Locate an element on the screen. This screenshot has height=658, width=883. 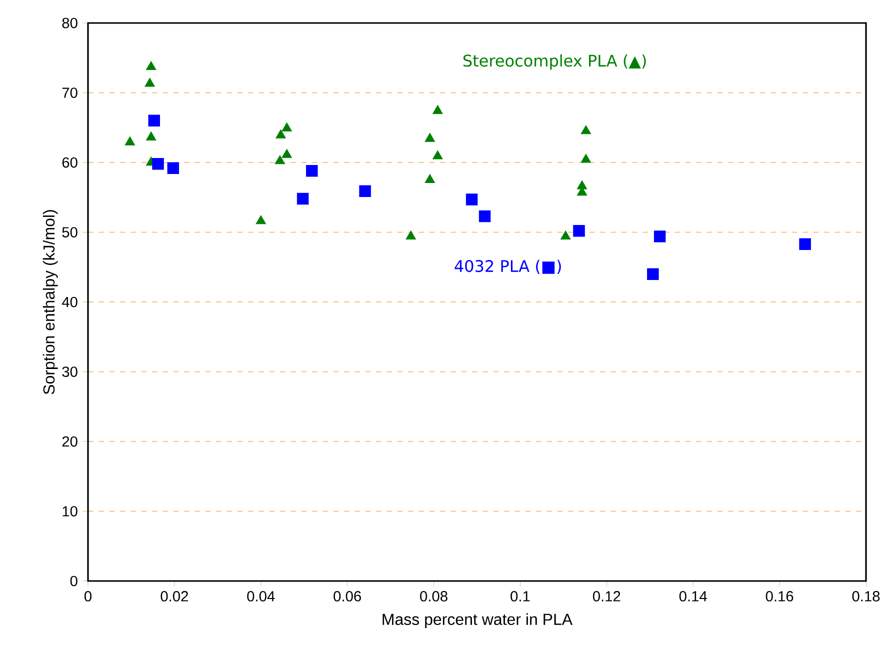
x-tick-label: 0.12 is located at coordinates (606, 596).